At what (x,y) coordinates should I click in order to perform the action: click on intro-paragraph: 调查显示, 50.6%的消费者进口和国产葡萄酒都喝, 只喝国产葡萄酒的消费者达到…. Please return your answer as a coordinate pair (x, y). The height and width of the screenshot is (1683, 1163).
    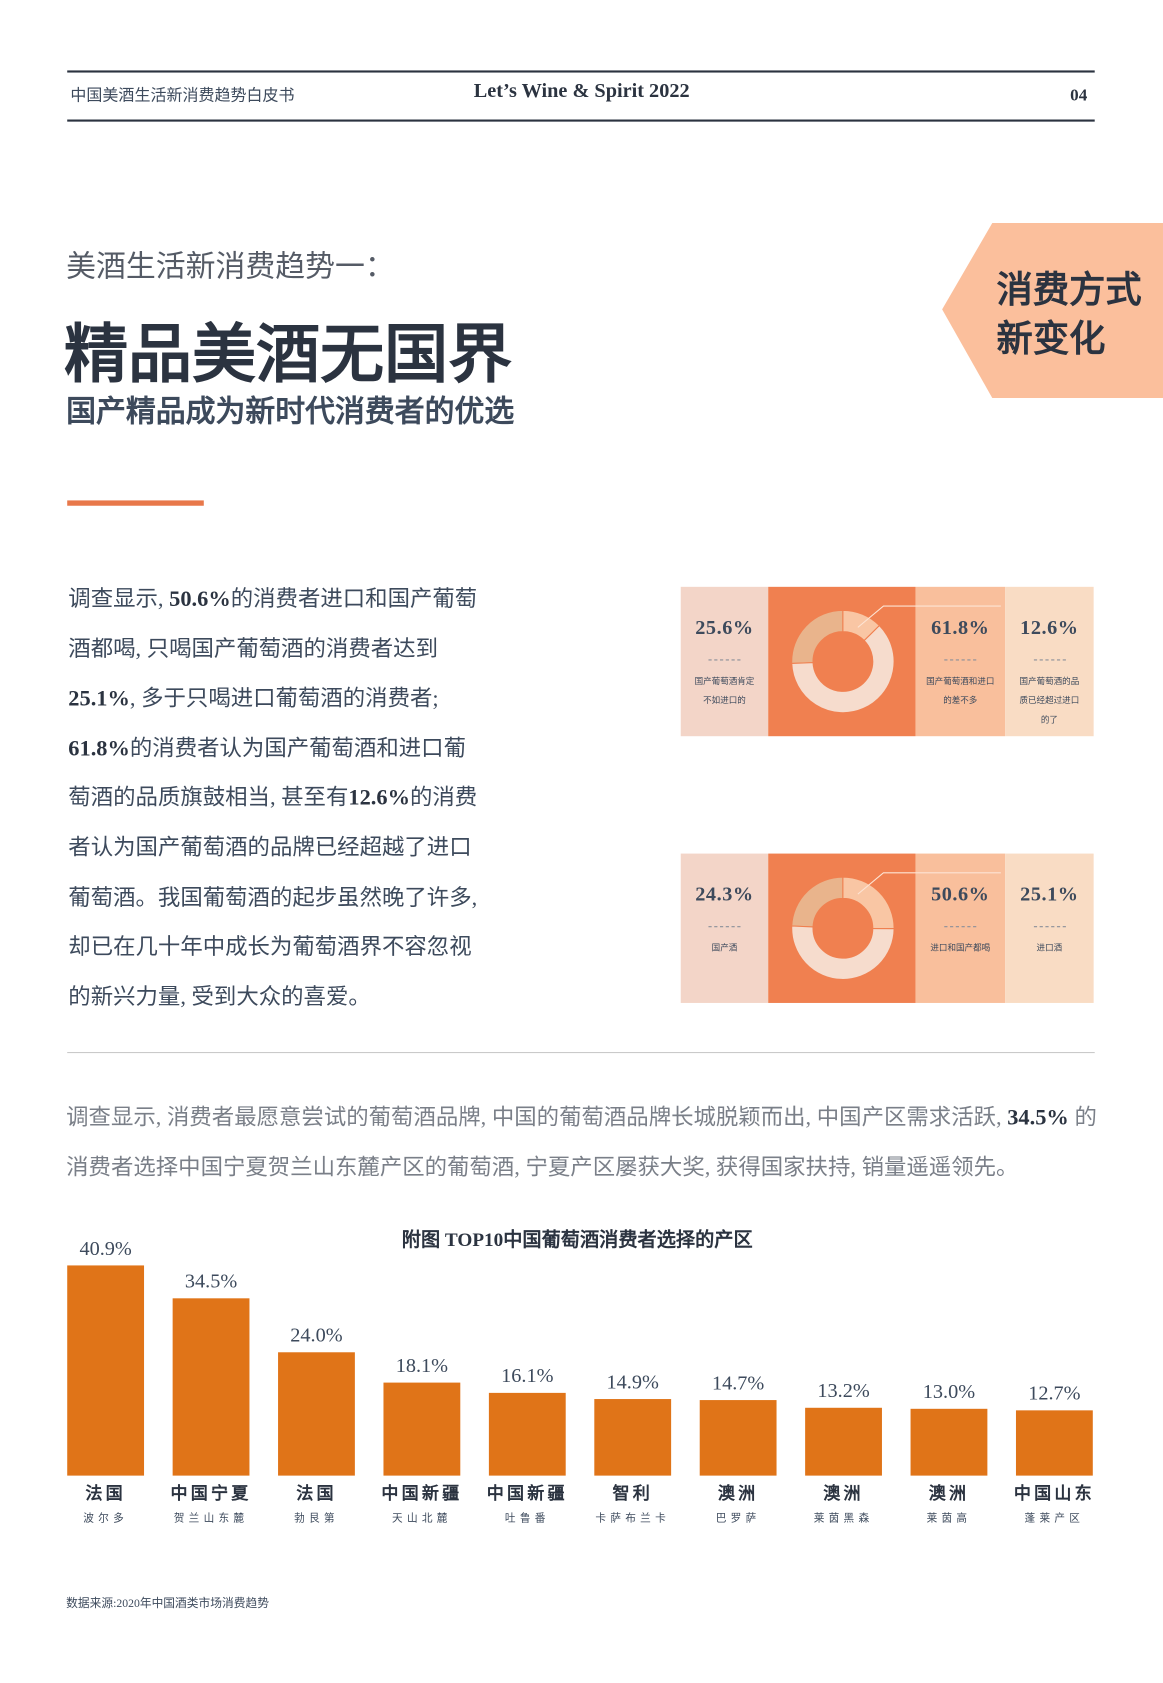
    Looking at the image, I should click on (277, 797).